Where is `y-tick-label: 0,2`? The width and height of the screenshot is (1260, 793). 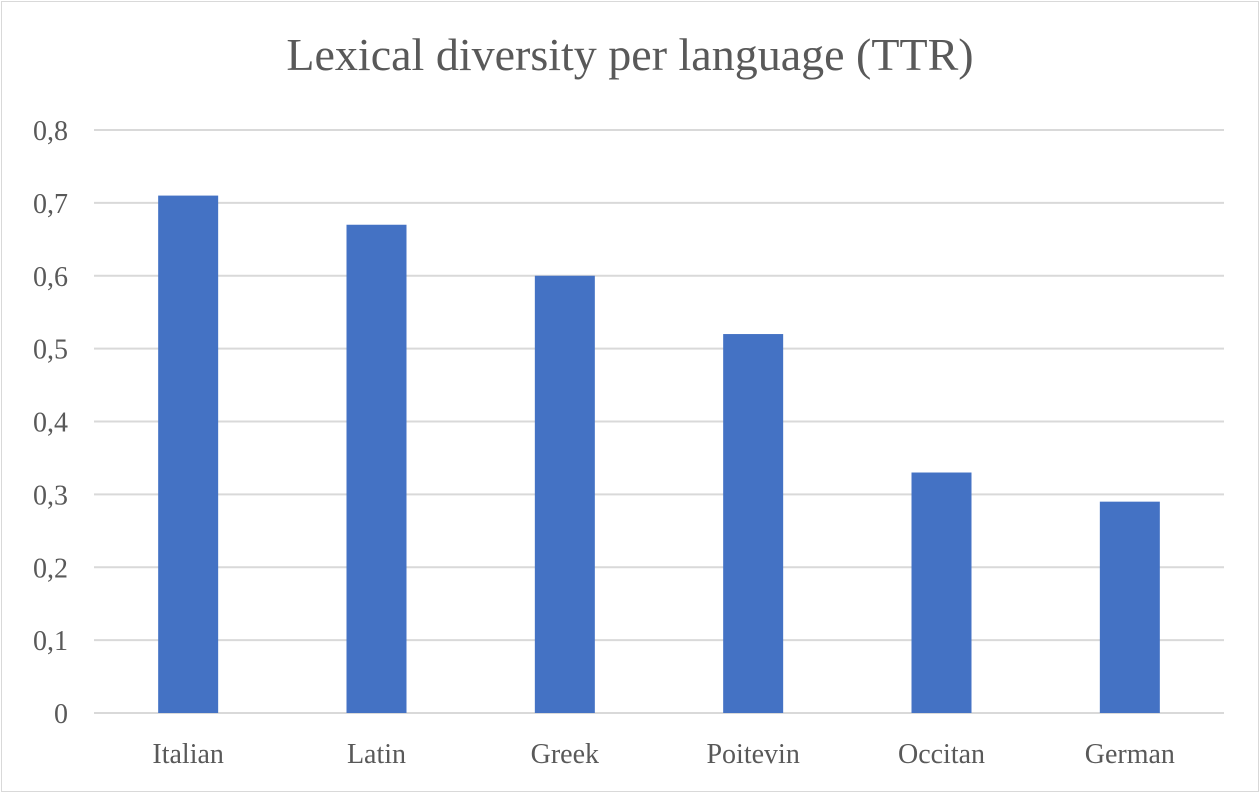 y-tick-label: 0,2 is located at coordinates (50, 568).